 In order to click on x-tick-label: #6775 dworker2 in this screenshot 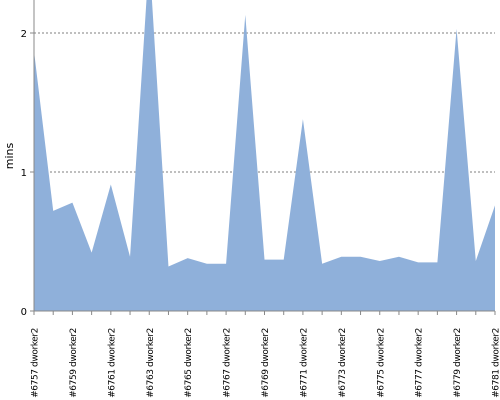, I will do `click(381, 363)`.